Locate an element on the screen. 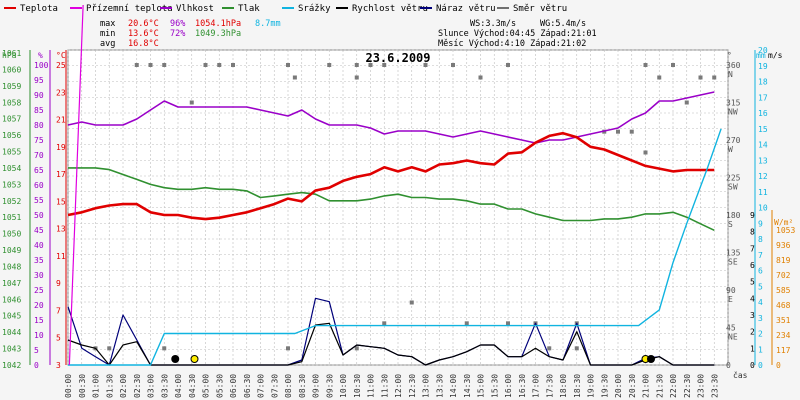  wm2-tick: 819 is located at coordinates (783, 260).